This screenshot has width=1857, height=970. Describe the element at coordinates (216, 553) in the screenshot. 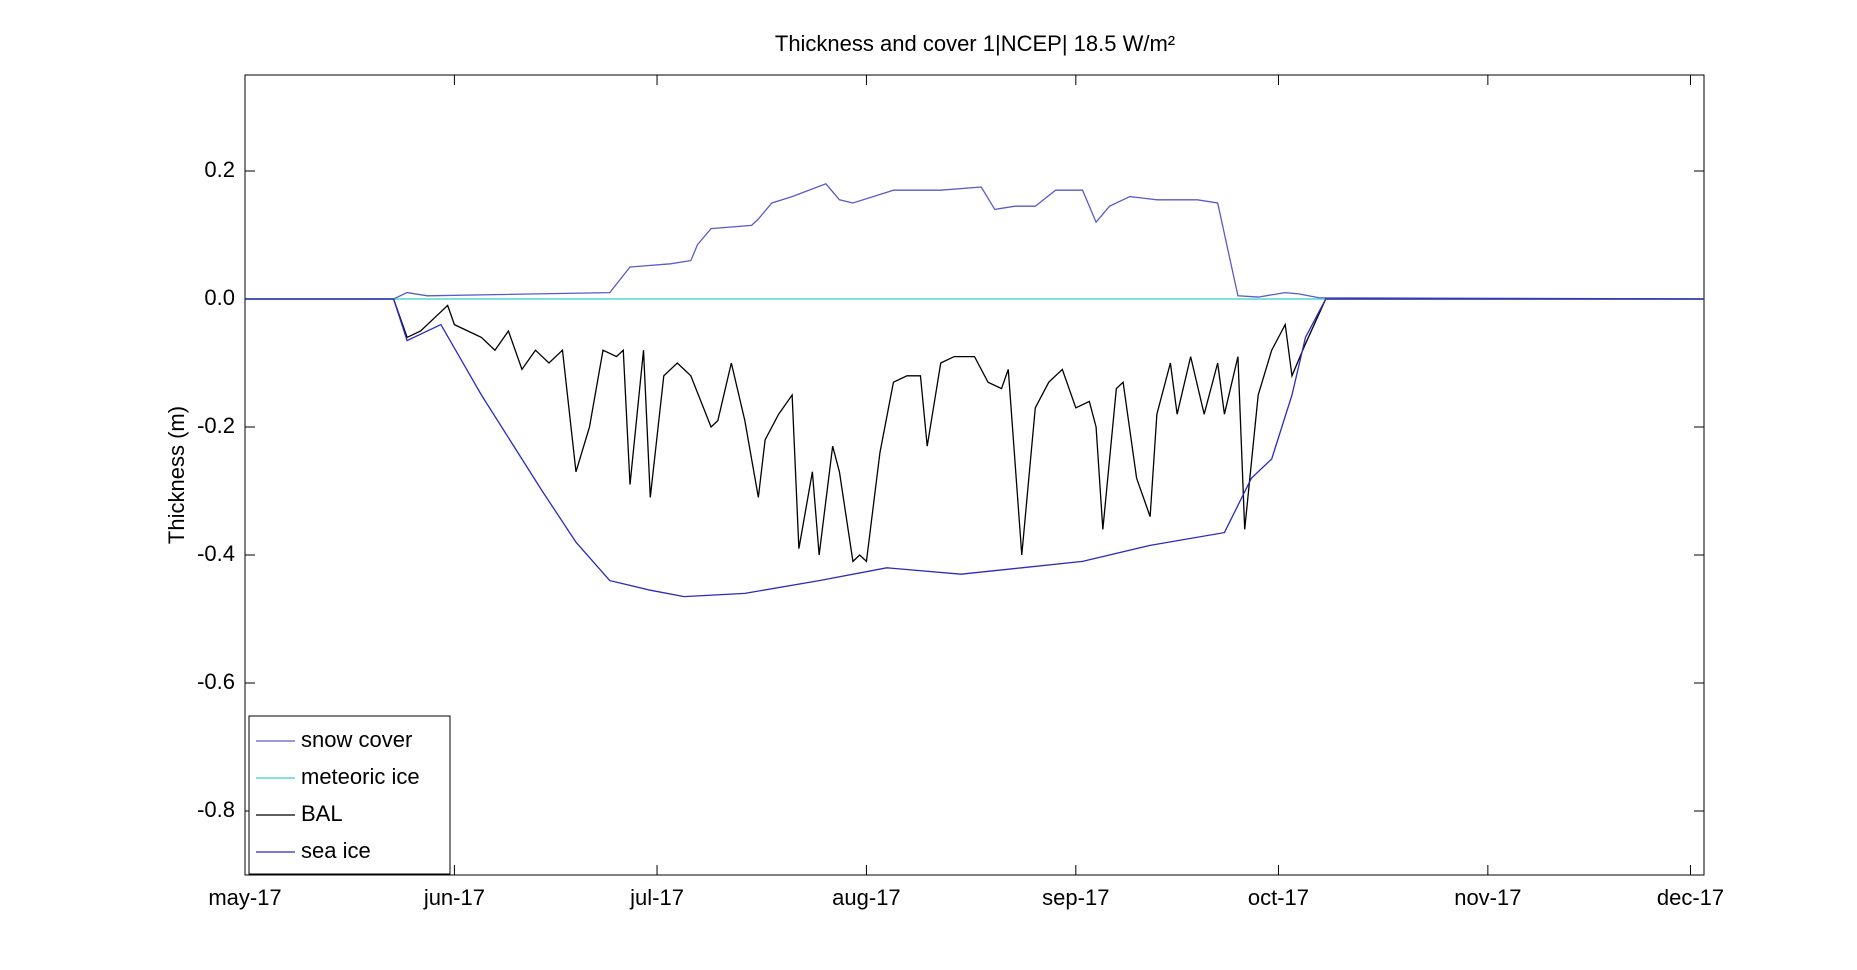

I see `y-tick-label: -0.4` at that location.